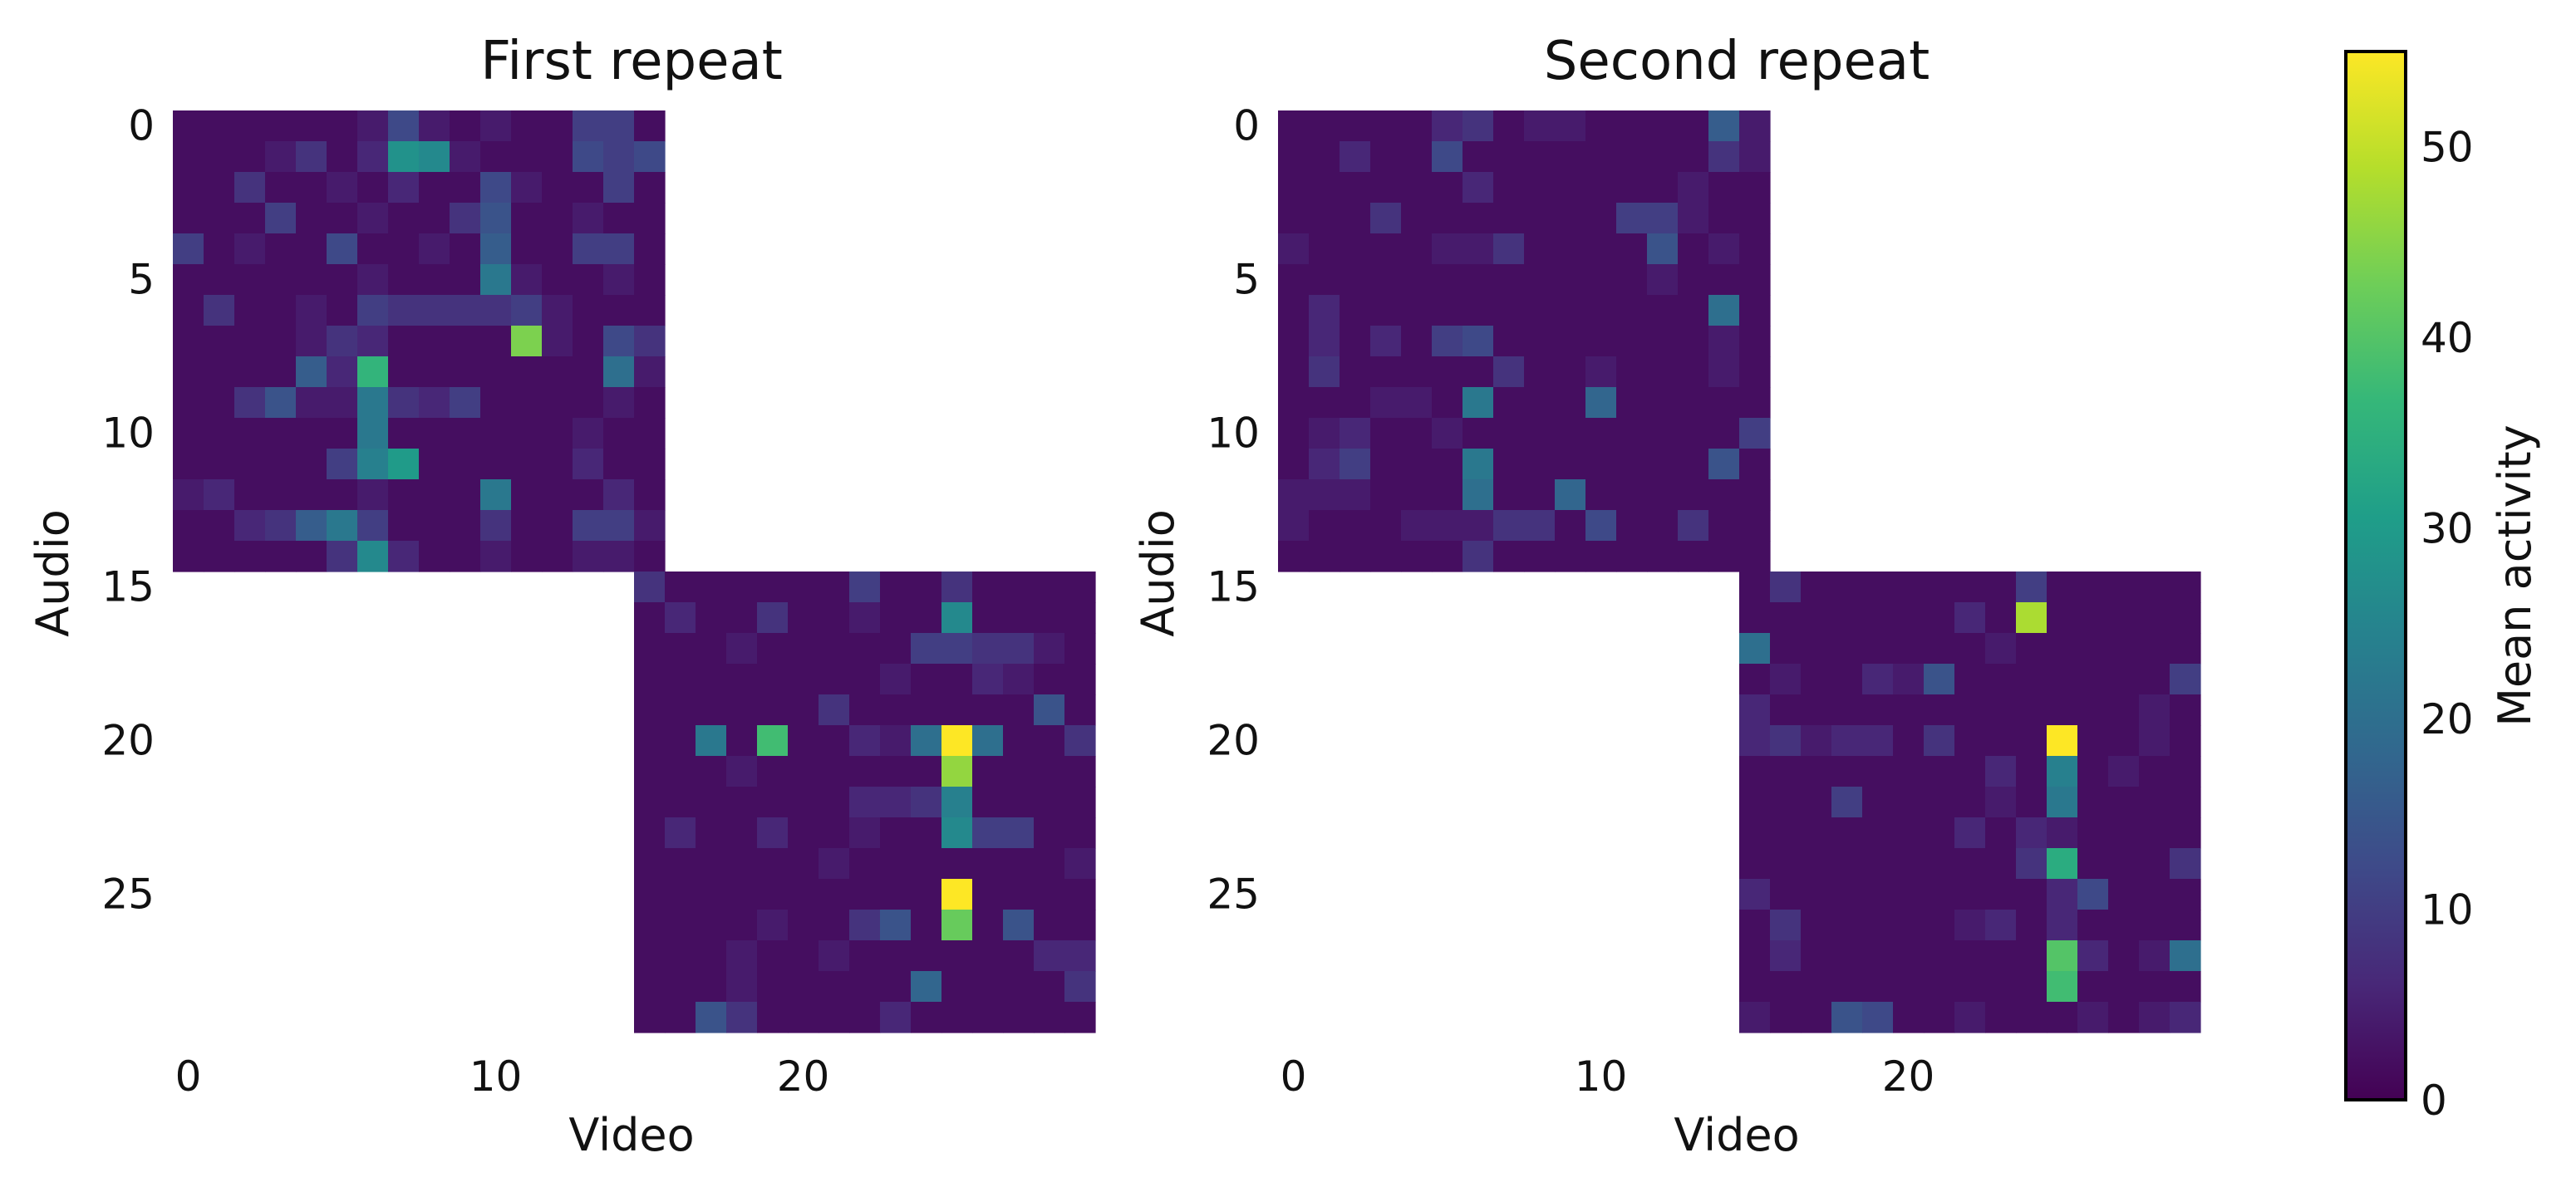 This screenshot has height=1197, width=2576. I want to click on x-tick-labels: 0 10 20, so click(1608, 1076).